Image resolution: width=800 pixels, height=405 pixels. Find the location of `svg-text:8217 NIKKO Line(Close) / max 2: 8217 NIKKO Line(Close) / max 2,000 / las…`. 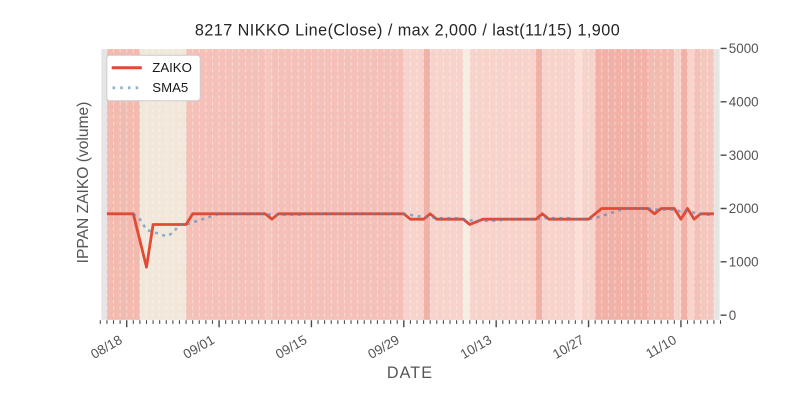

svg-text:8217 NIKKO Line(Close) / max 2: 8217 NIKKO Line(Close) / max 2,000 / las… is located at coordinates (407, 30).